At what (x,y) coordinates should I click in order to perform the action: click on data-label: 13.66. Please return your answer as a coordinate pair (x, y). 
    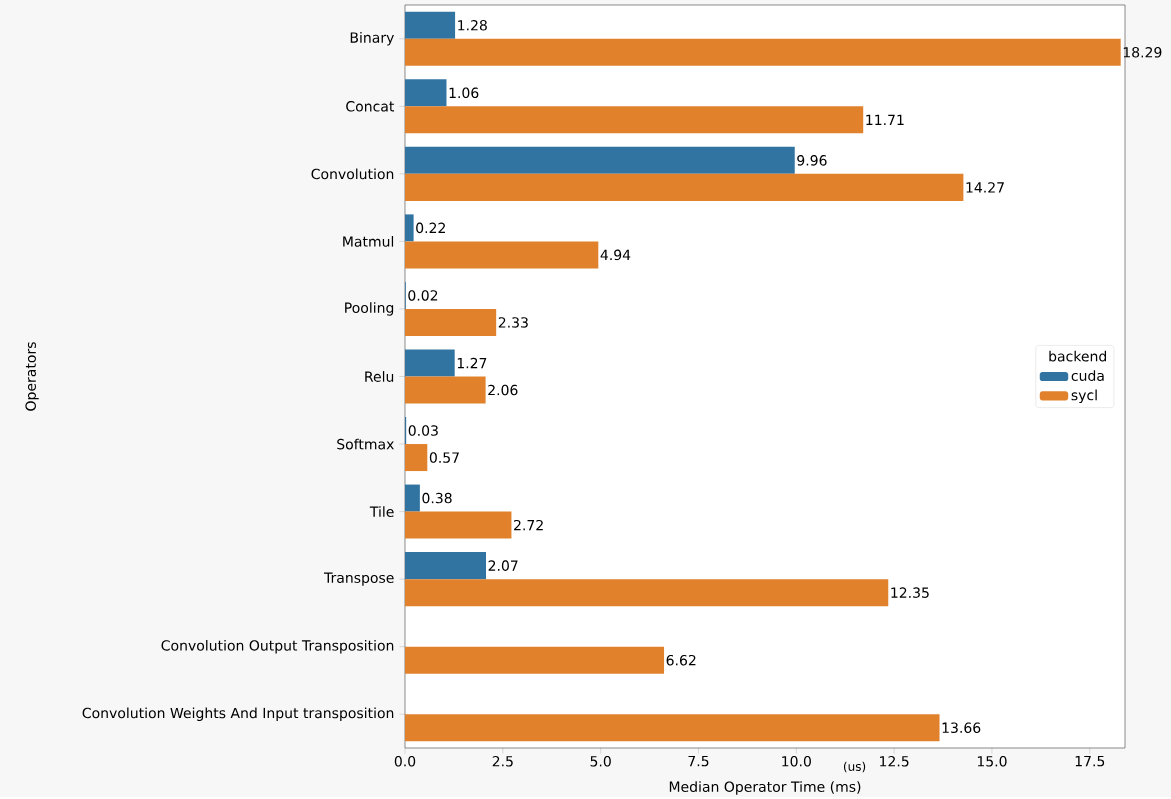
    Looking at the image, I should click on (961, 727).